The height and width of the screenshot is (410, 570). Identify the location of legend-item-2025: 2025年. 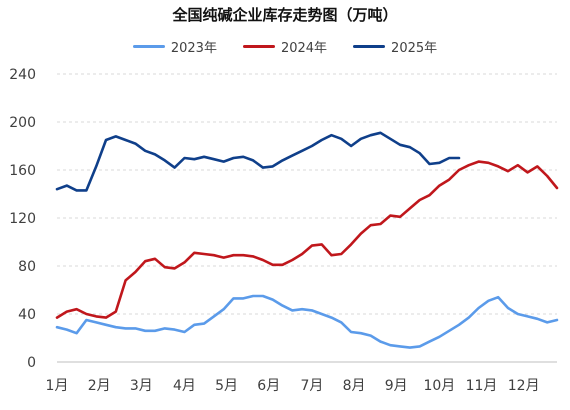
(395, 46).